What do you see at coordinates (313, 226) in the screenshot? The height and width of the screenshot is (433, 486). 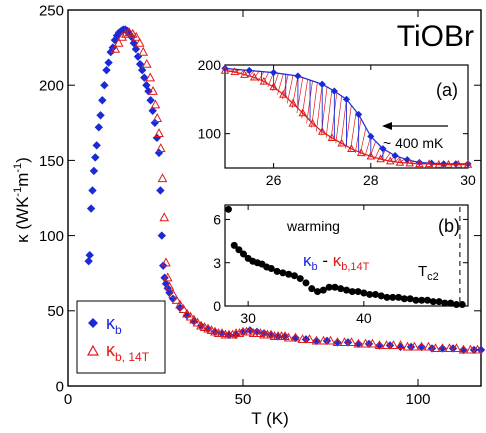 I see `inset-b-warming-label: warming` at bounding box center [313, 226].